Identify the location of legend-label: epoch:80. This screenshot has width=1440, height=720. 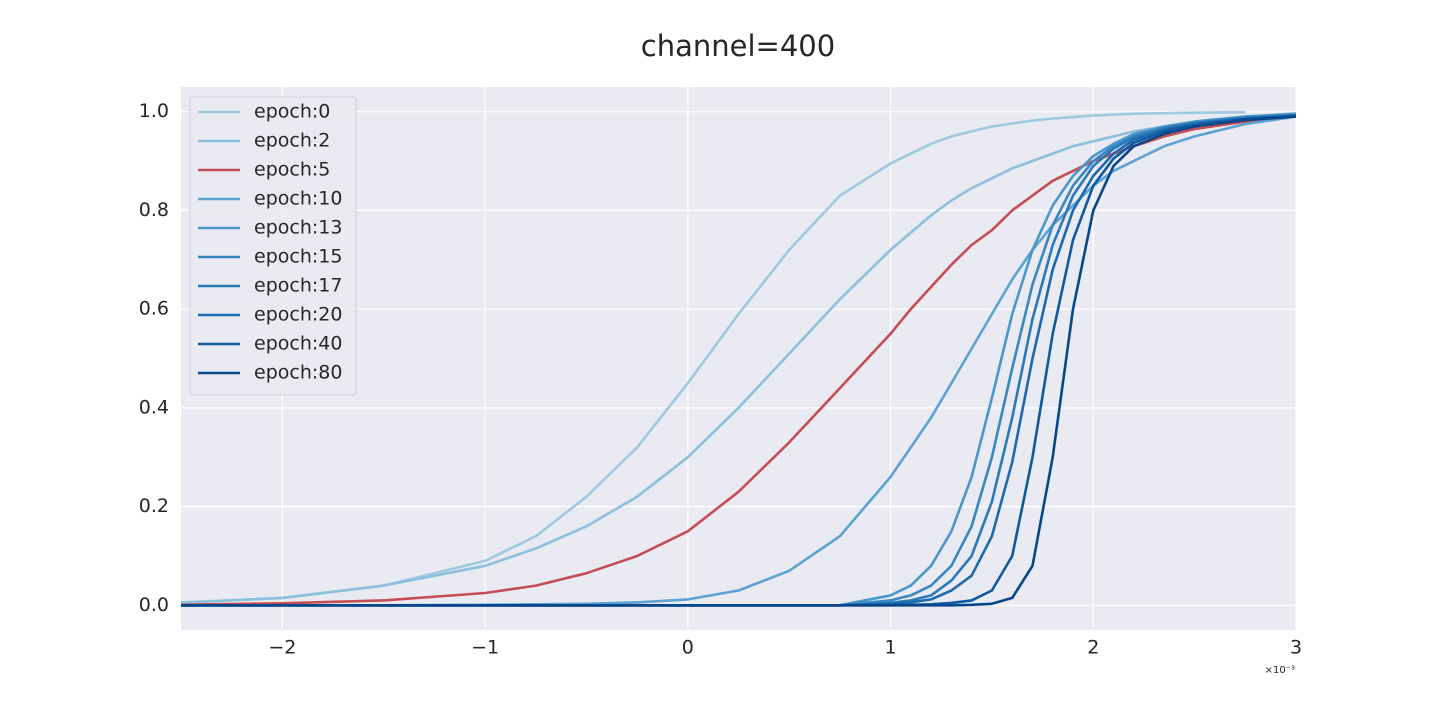
(298, 373).